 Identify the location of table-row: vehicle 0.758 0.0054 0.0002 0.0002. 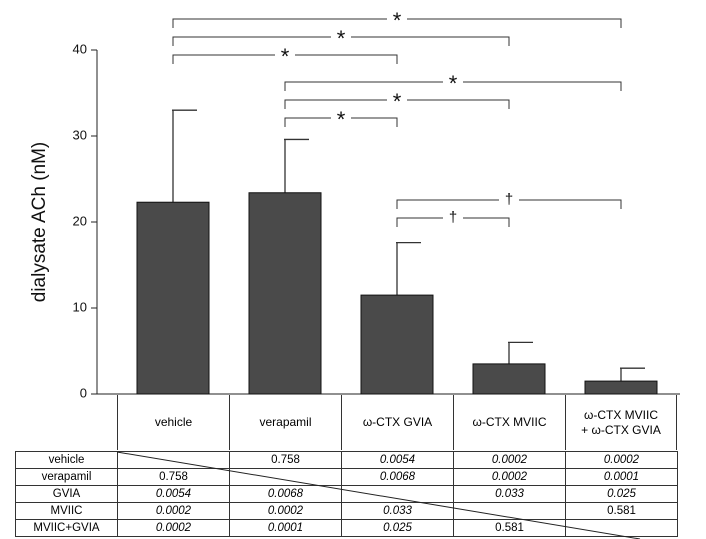
(346, 460).